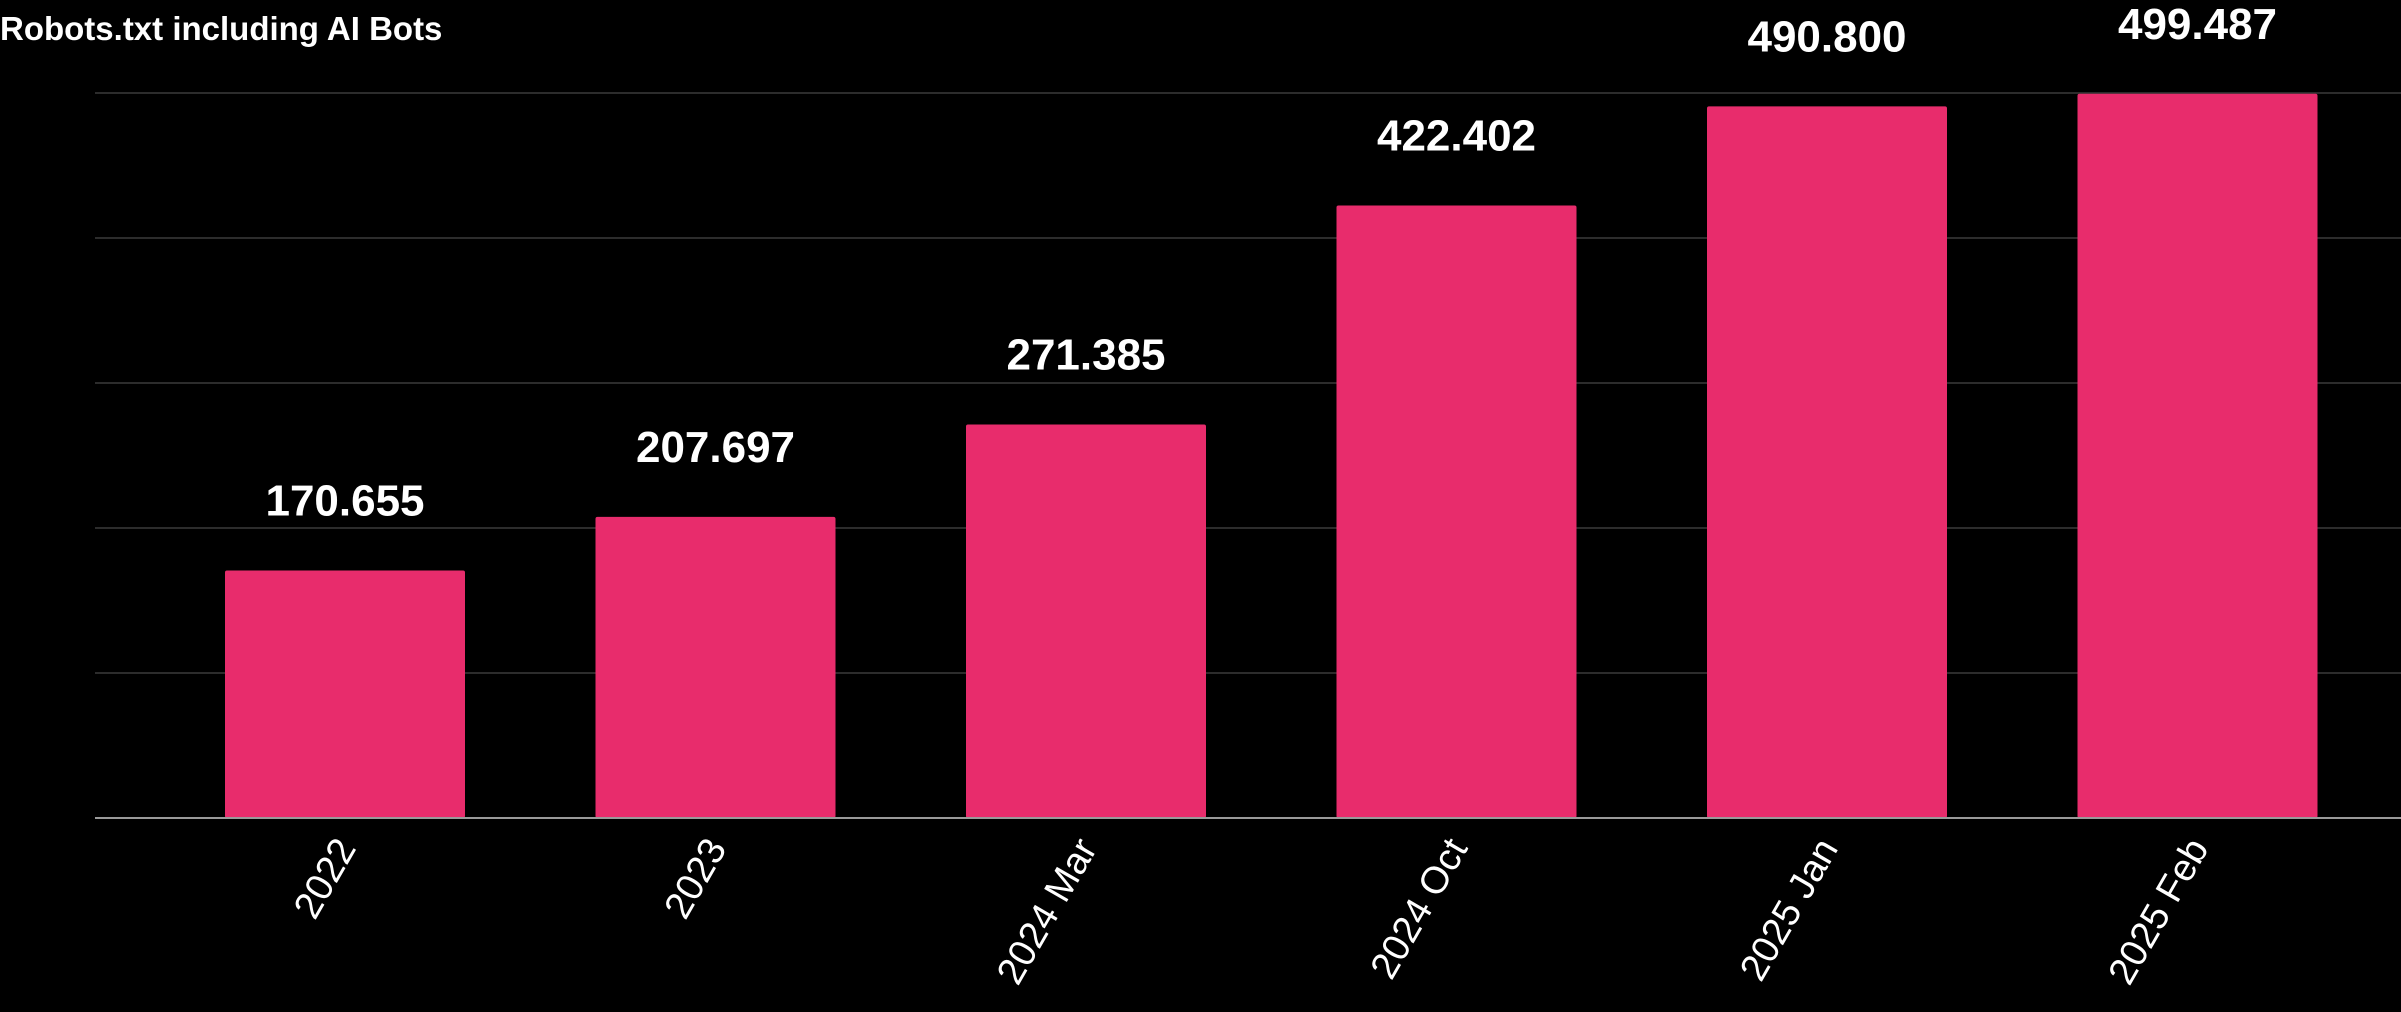 This screenshot has height=1012, width=2401. Describe the element at coordinates (2197, 24) in the screenshot. I see `value-label: 499.487` at that location.